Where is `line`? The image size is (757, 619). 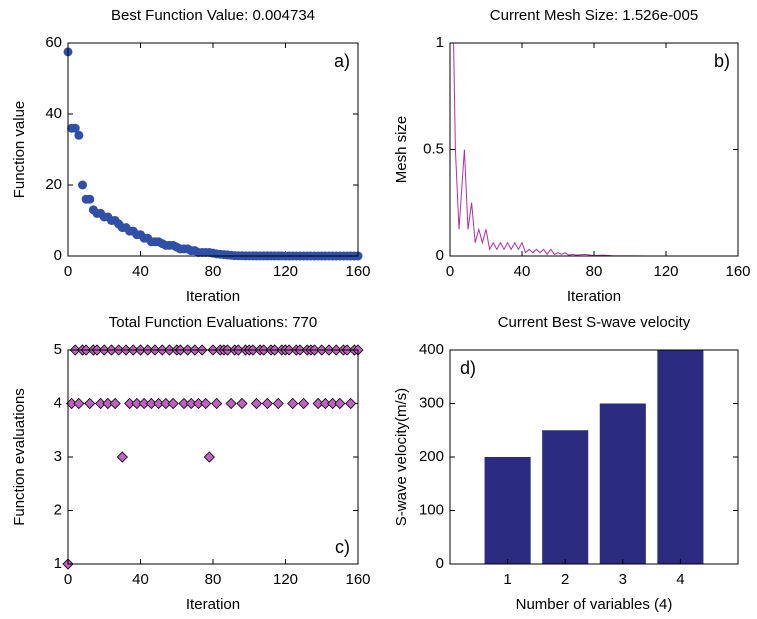
line is located at coordinates (594, 149).